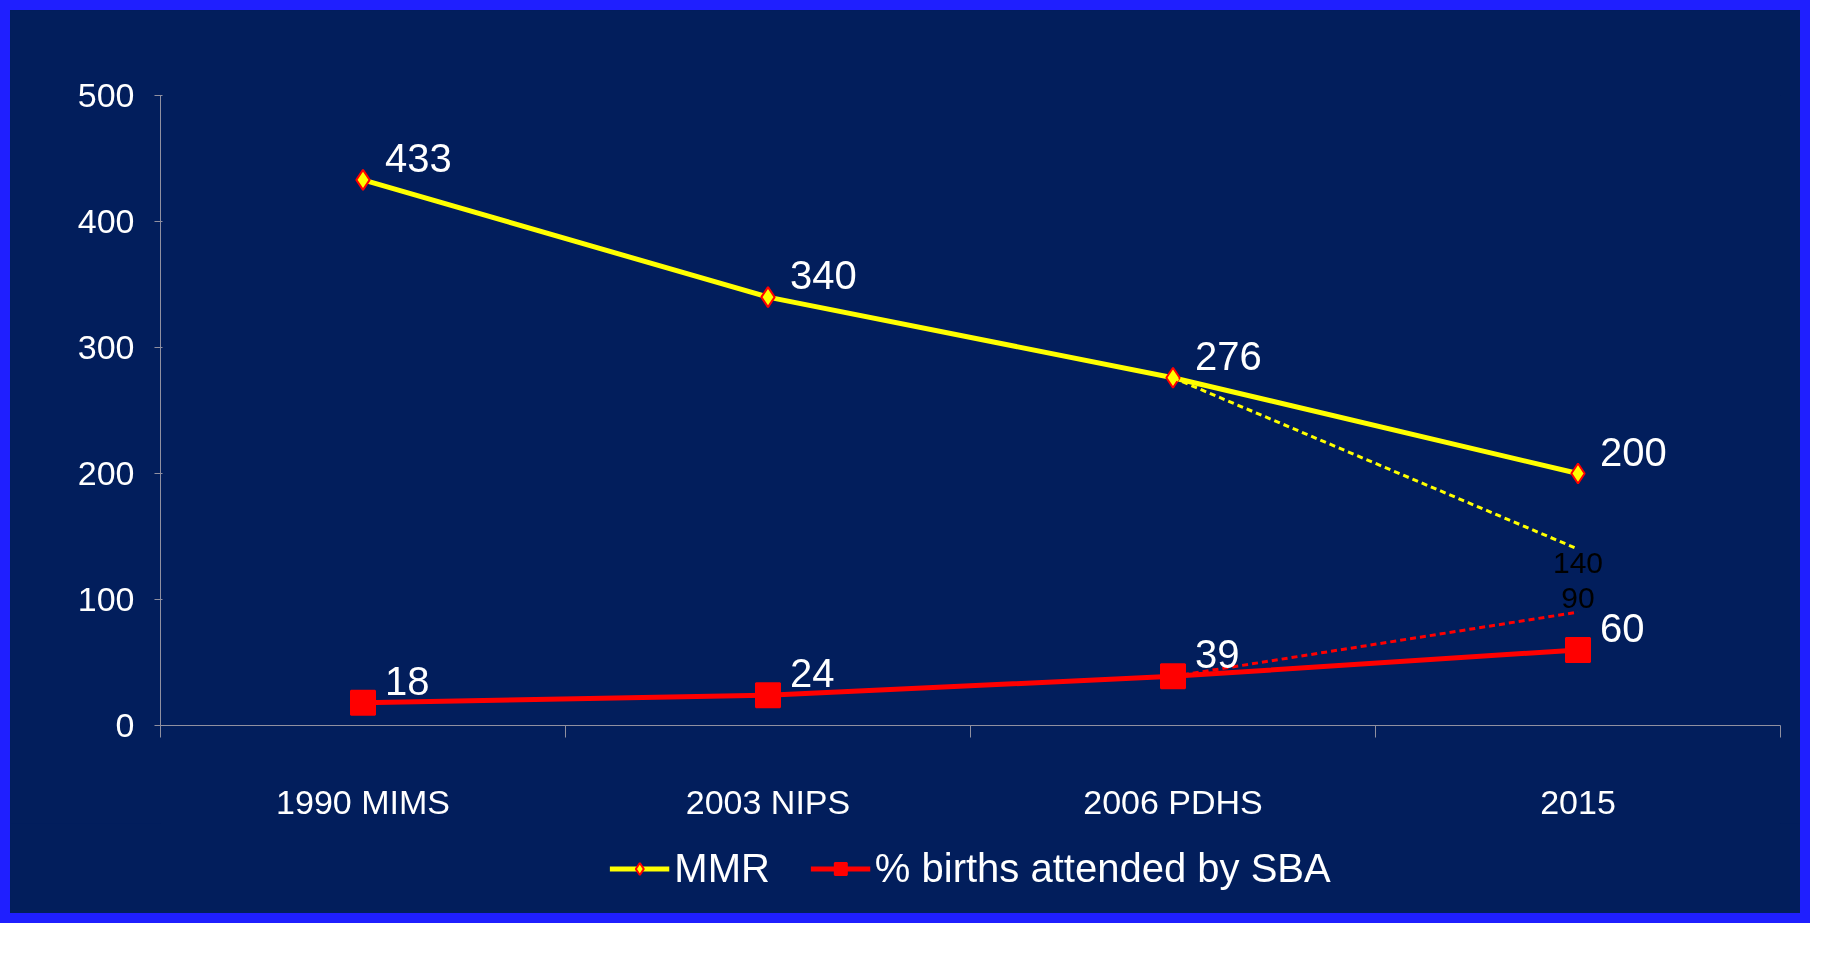 The height and width of the screenshot is (964, 1831). Describe the element at coordinates (1217, 654) in the screenshot. I see `data-label: 39` at that location.